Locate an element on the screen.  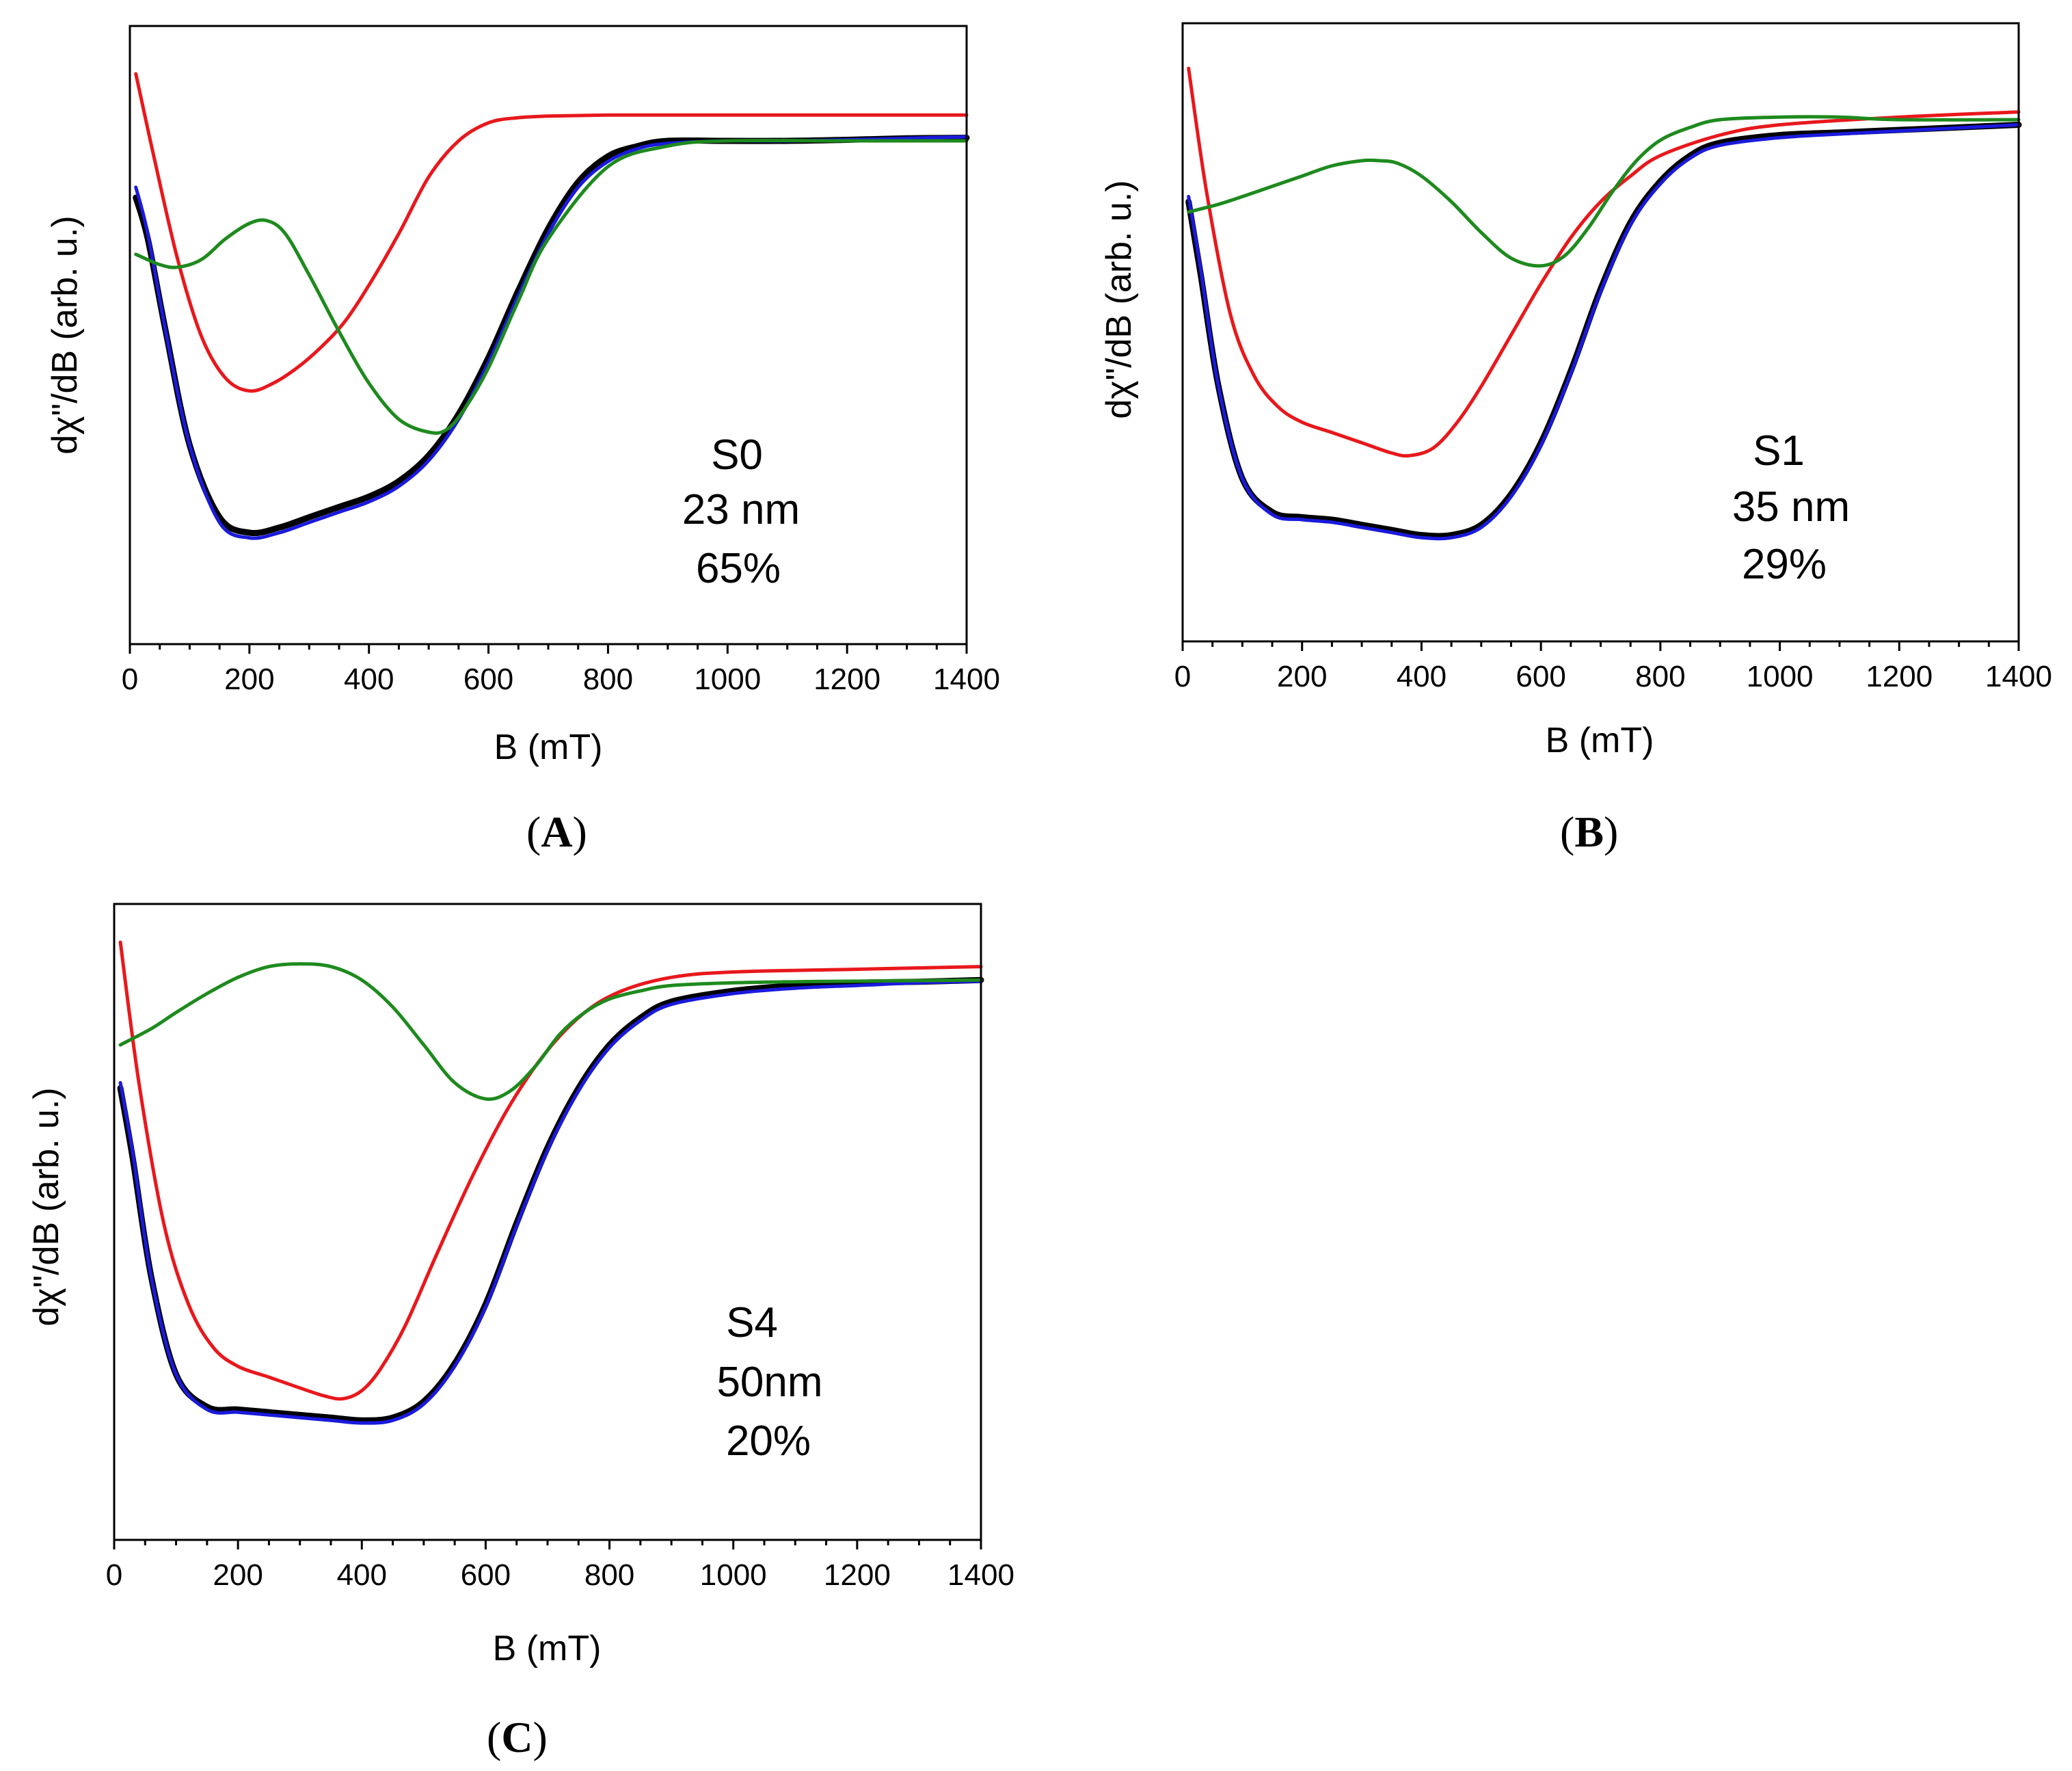
x-tick-label-a: 1000 is located at coordinates (728, 679).